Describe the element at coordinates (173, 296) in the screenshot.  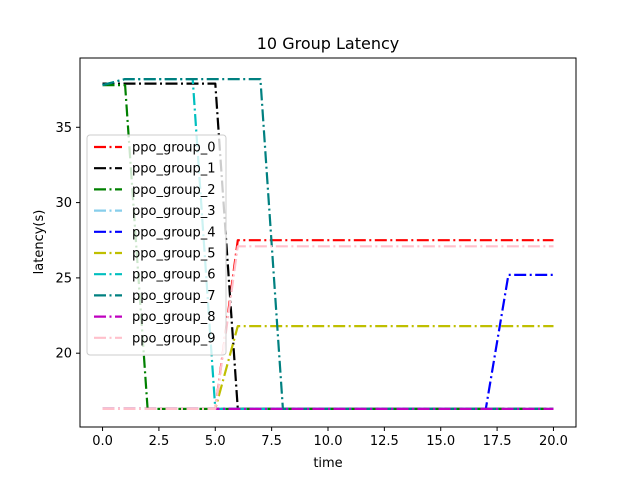
I see `legend-label-ppo-group-7: ppo_group_7` at that location.